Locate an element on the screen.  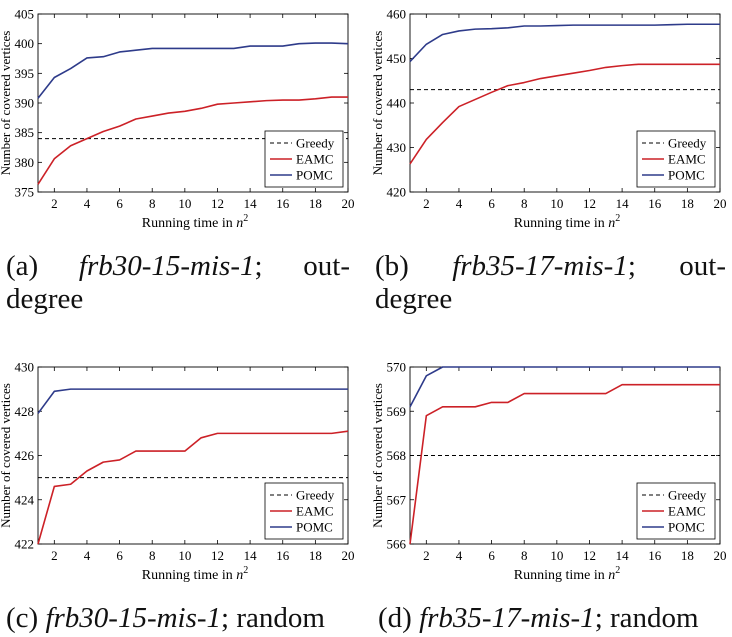
caption-a: (a) frb30-15-mis-1; out- degree is located at coordinates (178, 283).